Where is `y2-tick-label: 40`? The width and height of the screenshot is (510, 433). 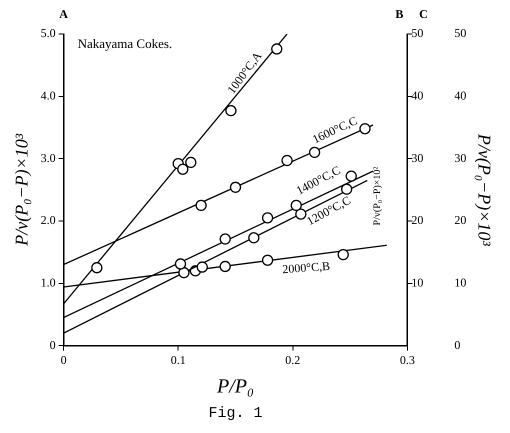 y2-tick-label: 40 is located at coordinates (417, 95).